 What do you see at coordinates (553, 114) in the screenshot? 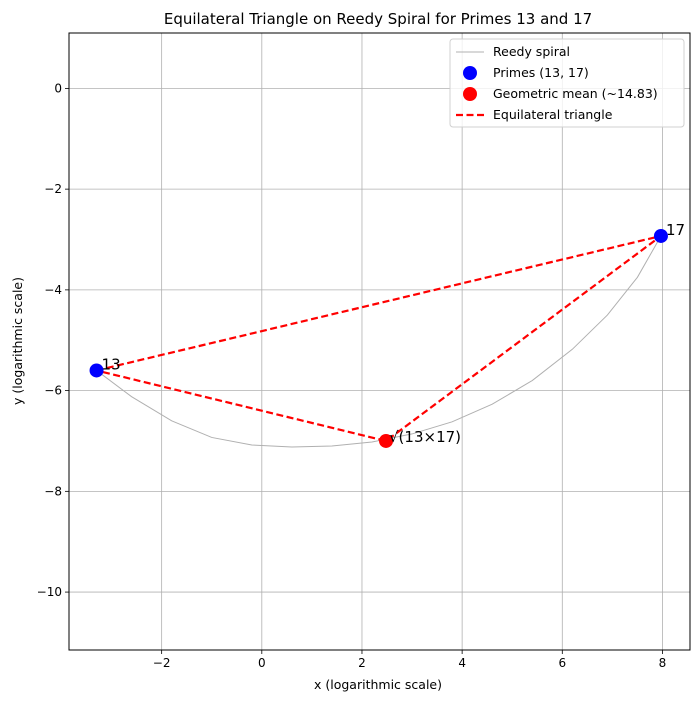
I see `legend-label: Equilateral triangle` at bounding box center [553, 114].